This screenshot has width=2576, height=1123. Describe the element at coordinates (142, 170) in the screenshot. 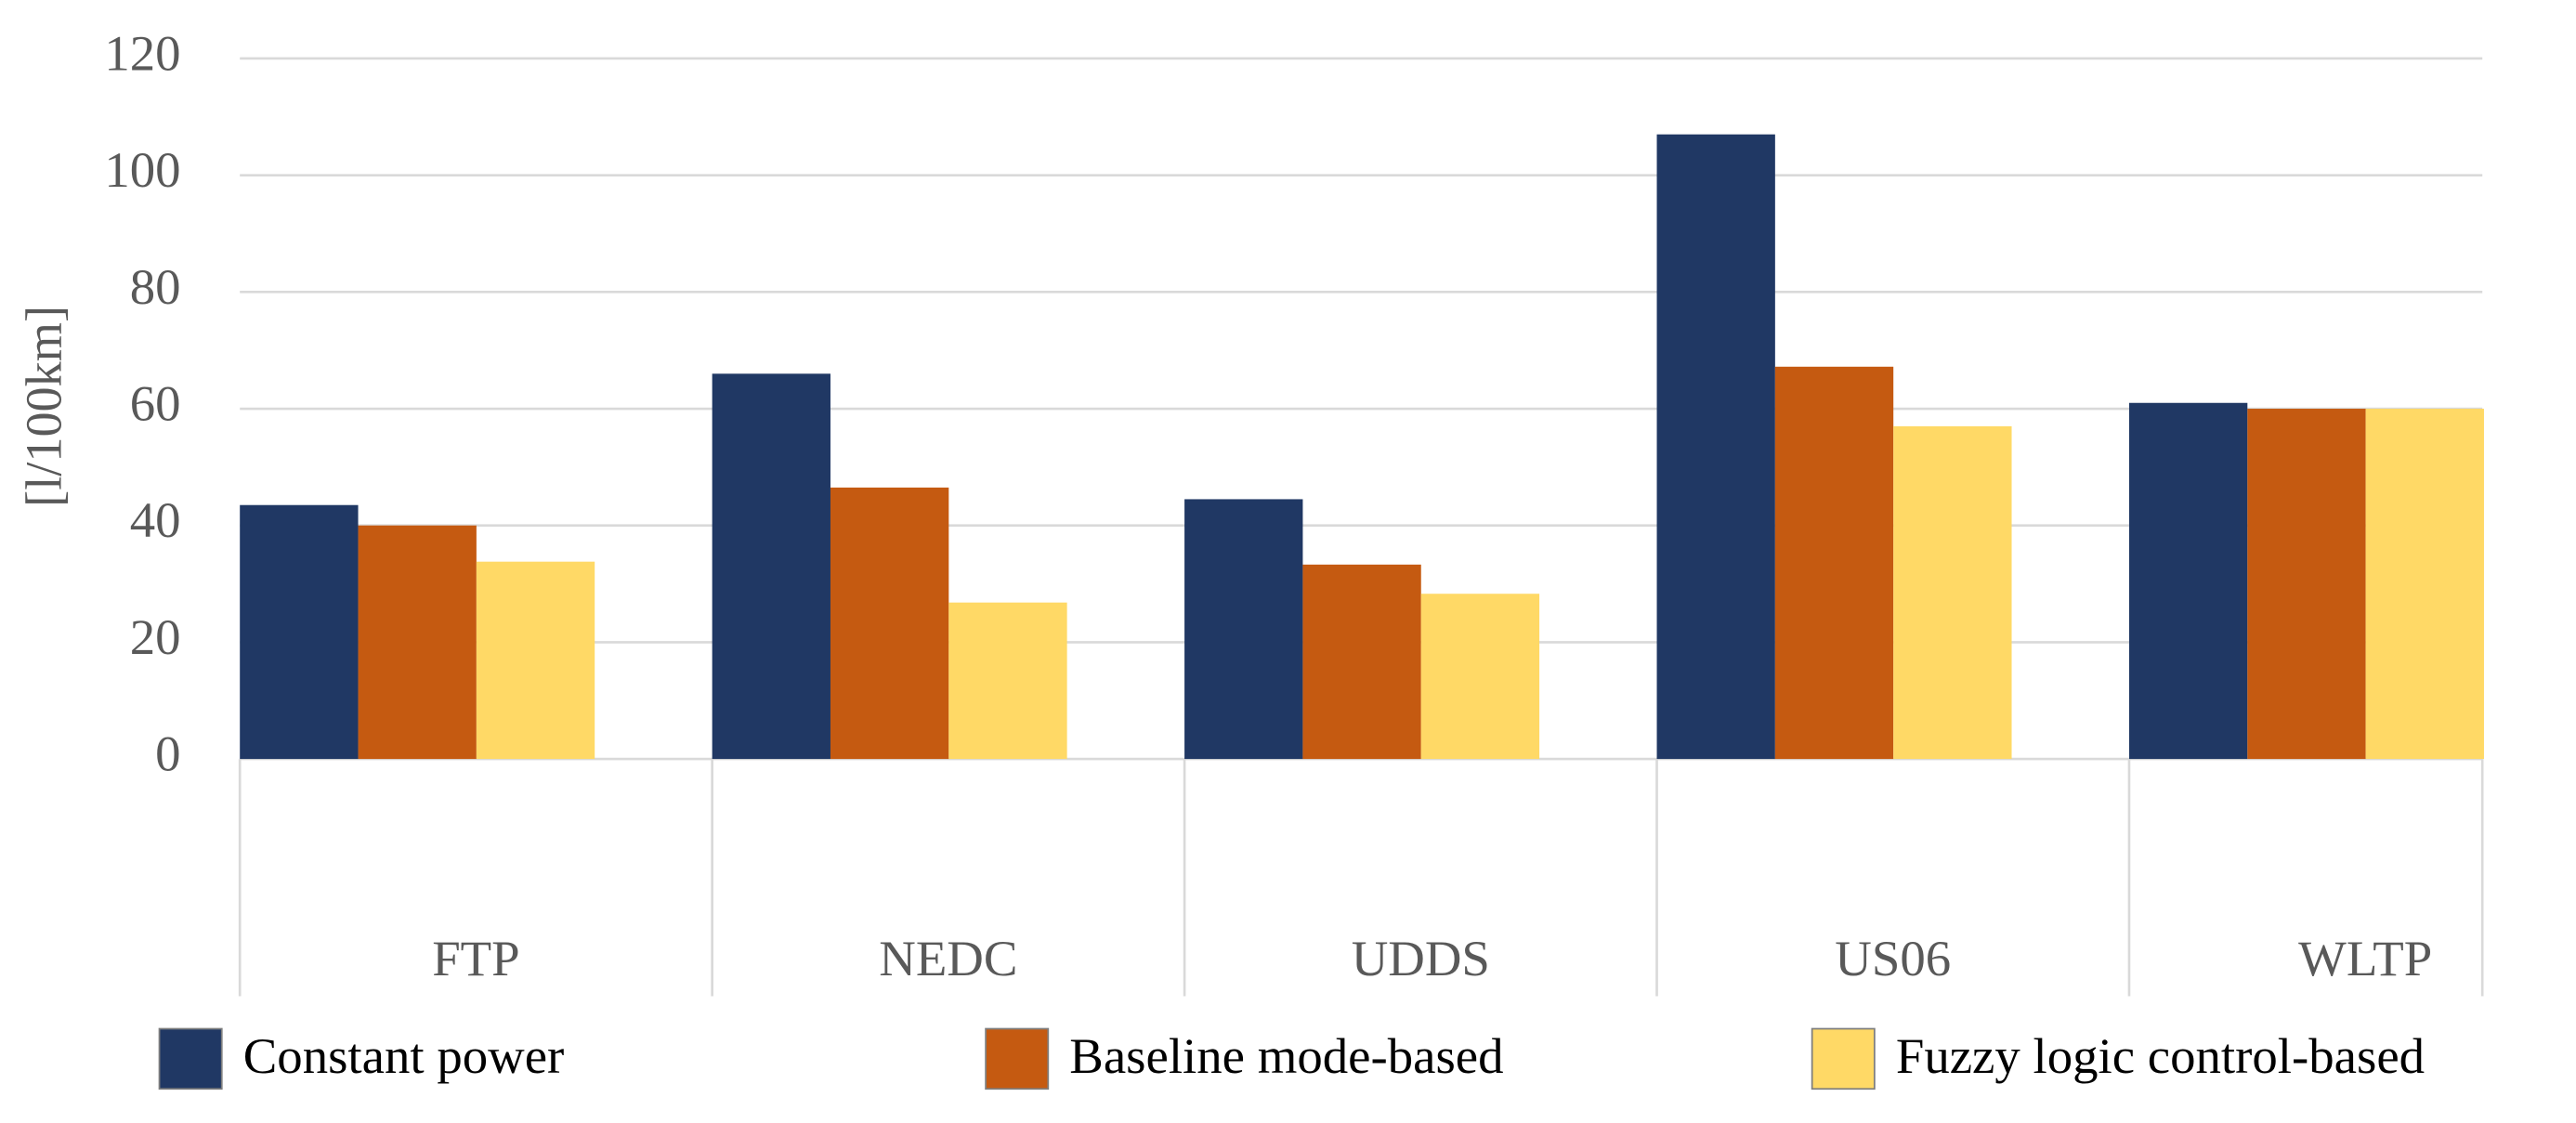

I see `y-tick-label: 100` at that location.